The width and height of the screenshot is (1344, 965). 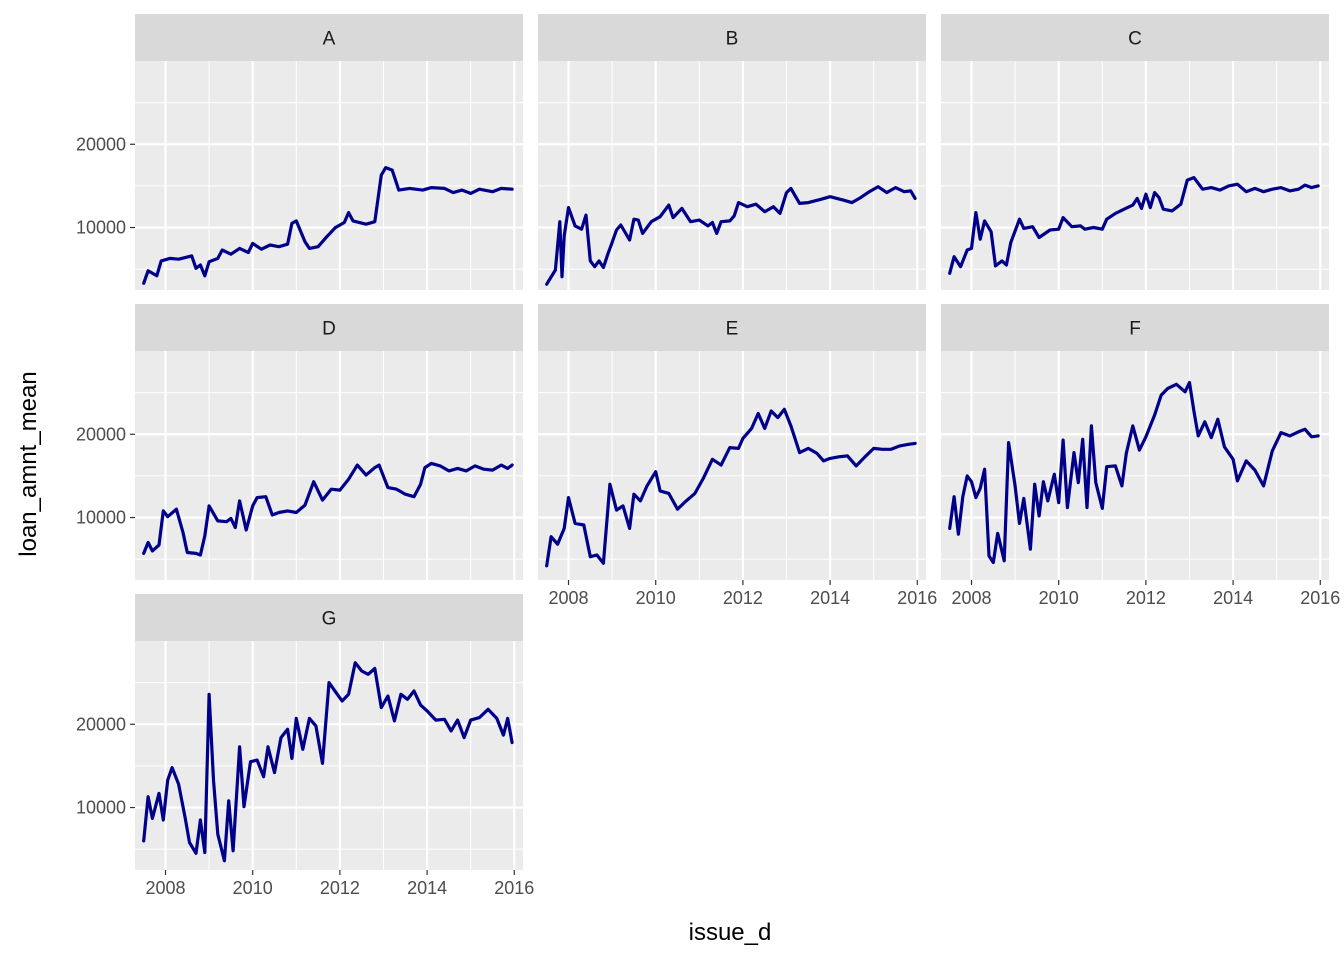 I want to click on facet-panel: C, so click(x=1135, y=152).